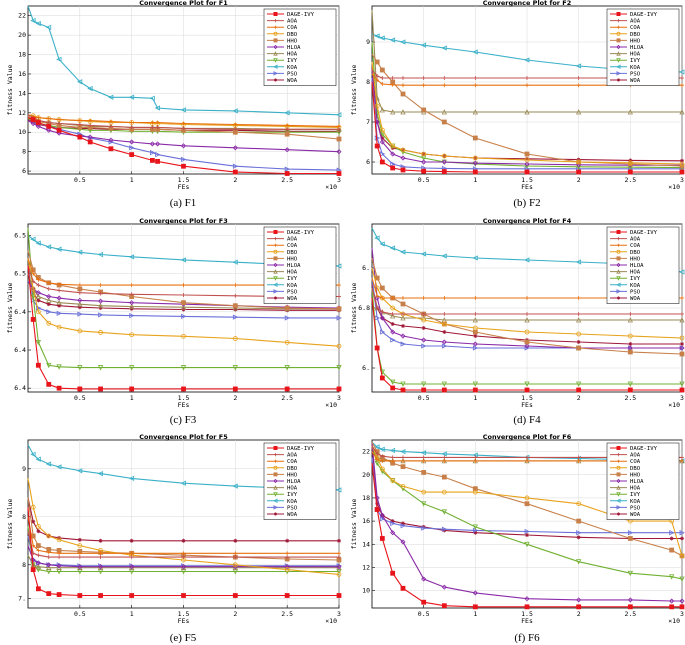 The width and height of the screenshot is (685, 645). What do you see at coordinates (20, 350) in the screenshot?
I see `y-tick-label: 6.4` at bounding box center [20, 350].